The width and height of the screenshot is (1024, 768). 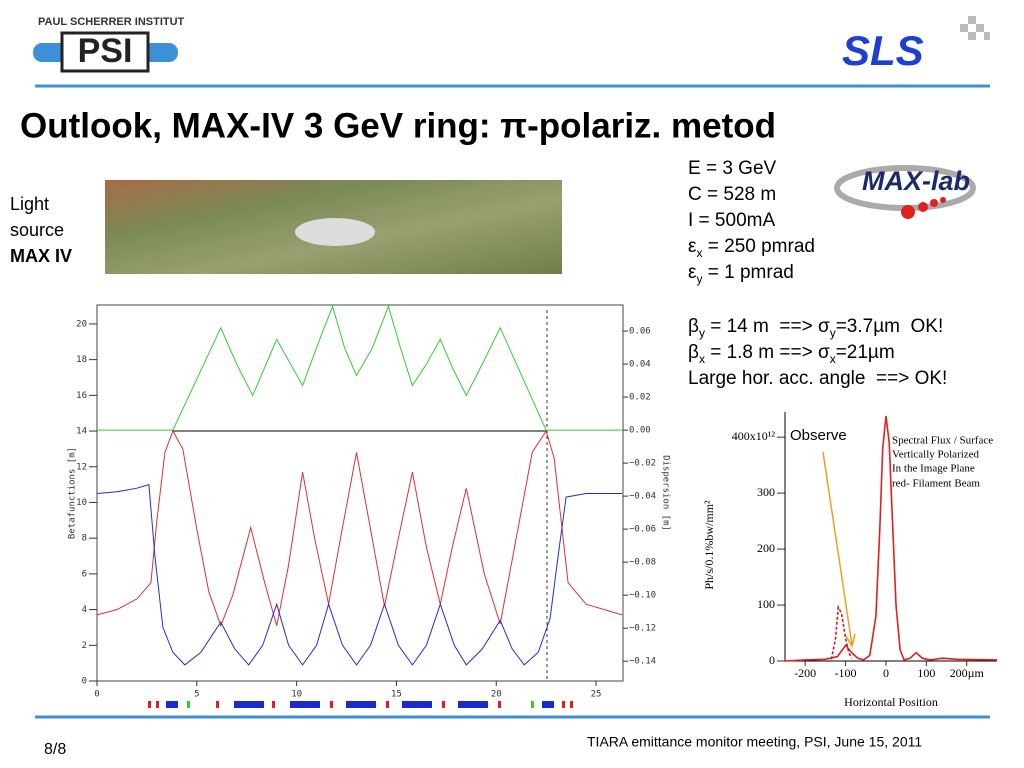 I want to click on x-tick-label: 10, so click(x=296, y=695).